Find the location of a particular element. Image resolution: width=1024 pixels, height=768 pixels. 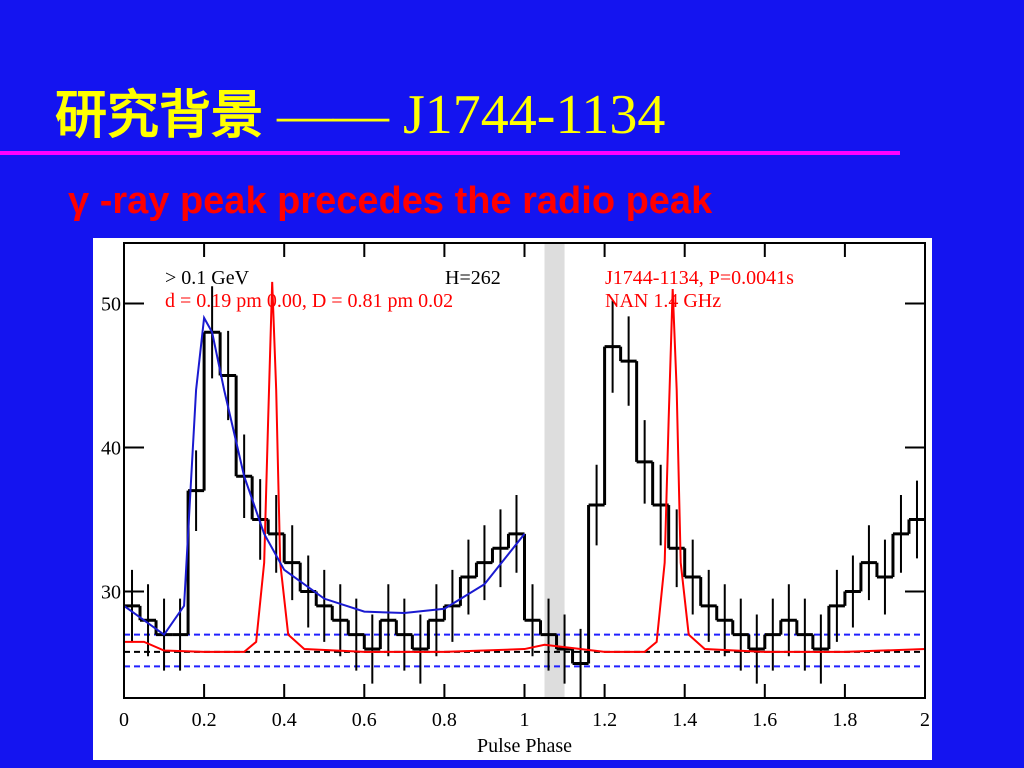

subtitle: γ -ray peak precedes the radio peak is located at coordinates (390, 201).